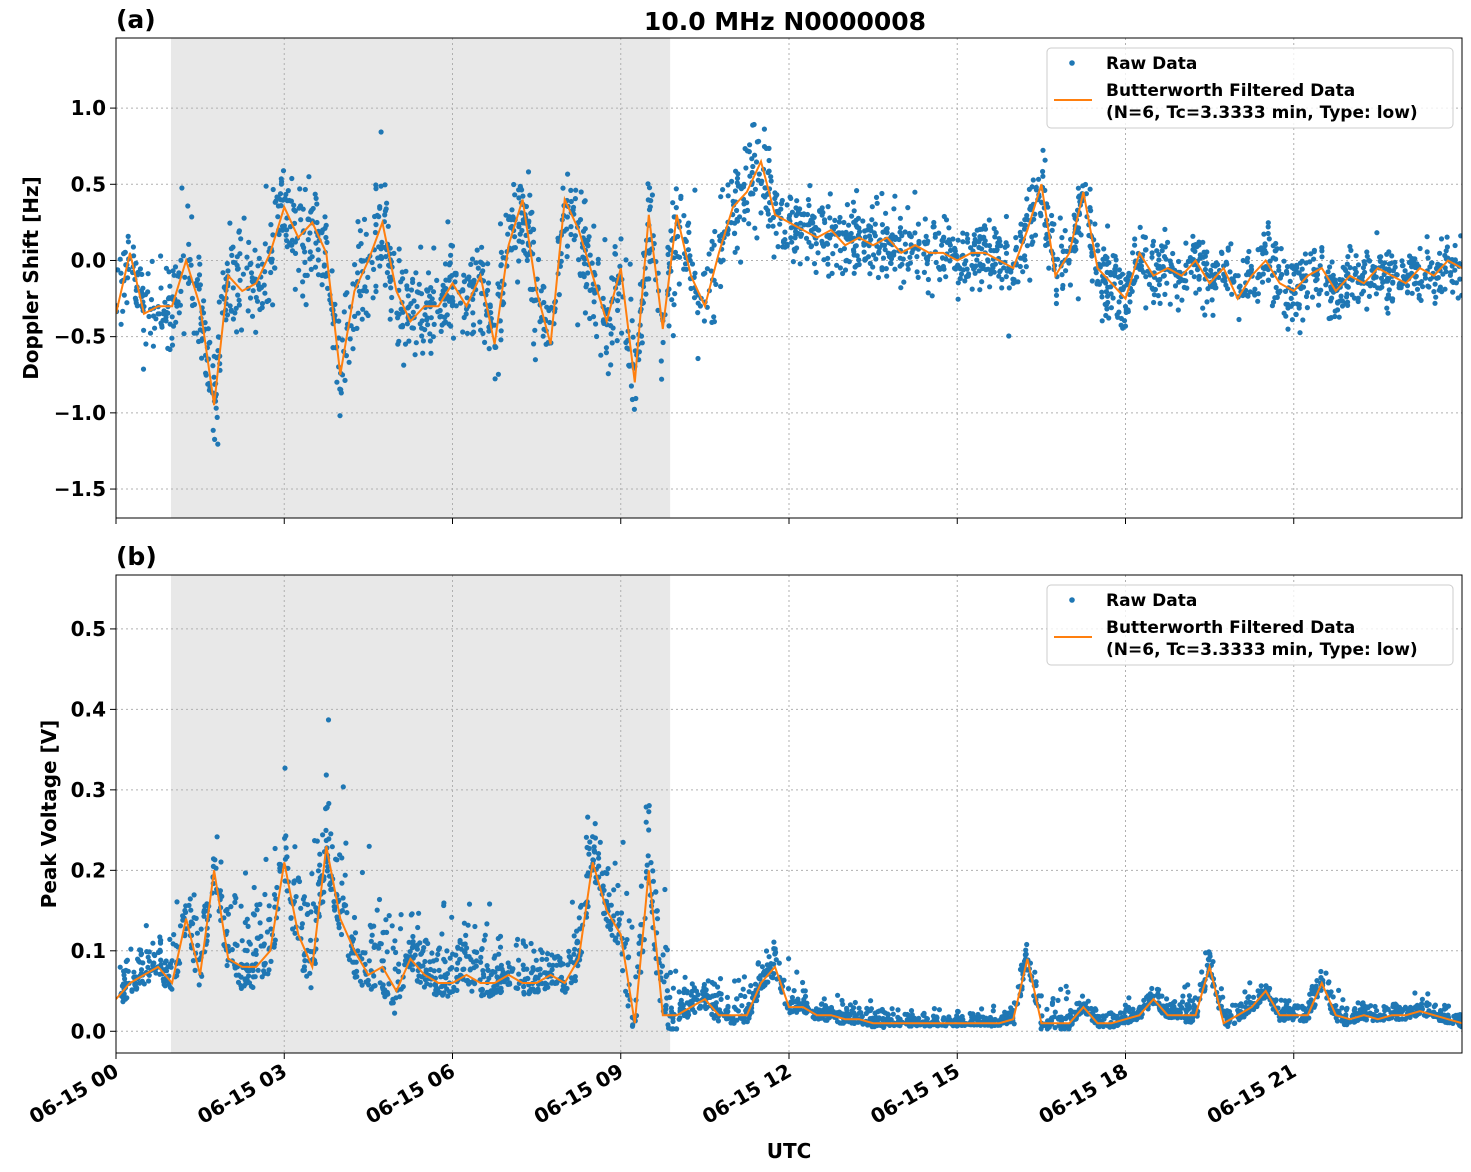 The height and width of the screenshot is (1172, 1471). What do you see at coordinates (88, 108) in the screenshot?
I see `y-tick-label: 1.0` at bounding box center [88, 108].